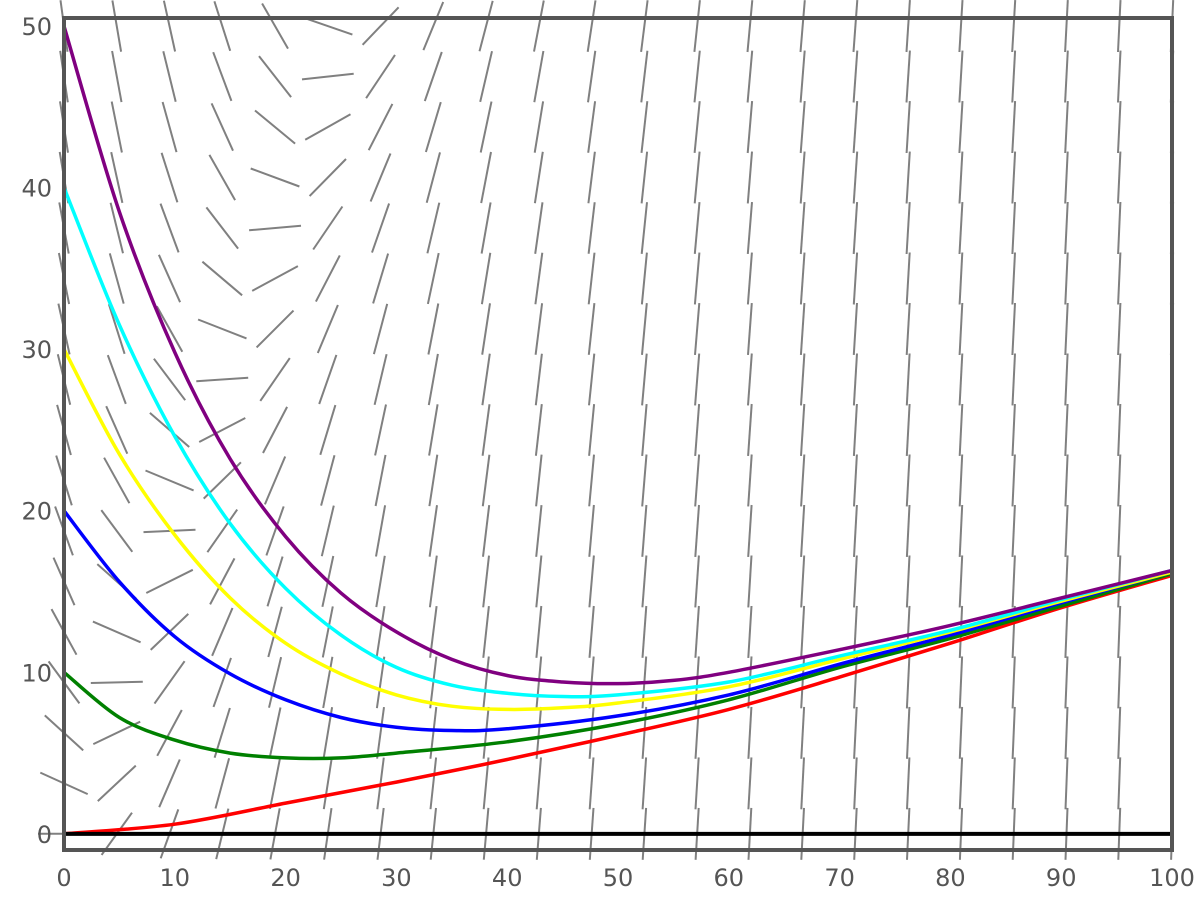 This screenshot has height=900, width=1200. I want to click on y-tick-label: 0, so click(44, 835).